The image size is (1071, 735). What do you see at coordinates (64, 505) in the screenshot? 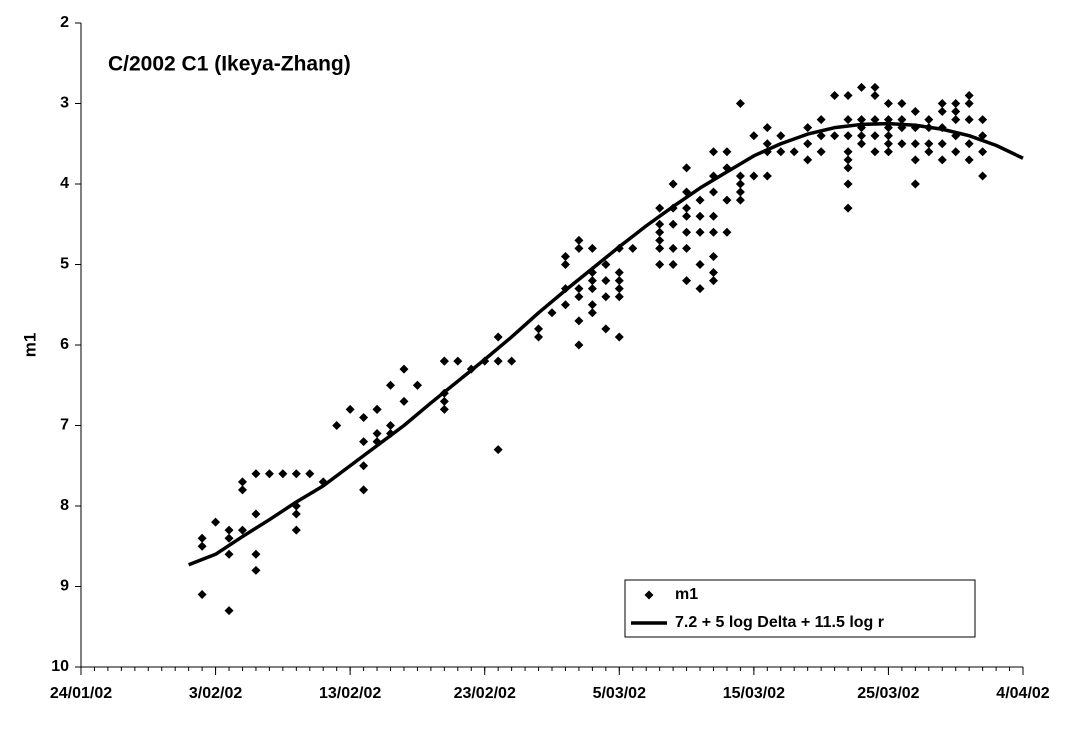
I see `y-tick-label: 8` at bounding box center [64, 505].